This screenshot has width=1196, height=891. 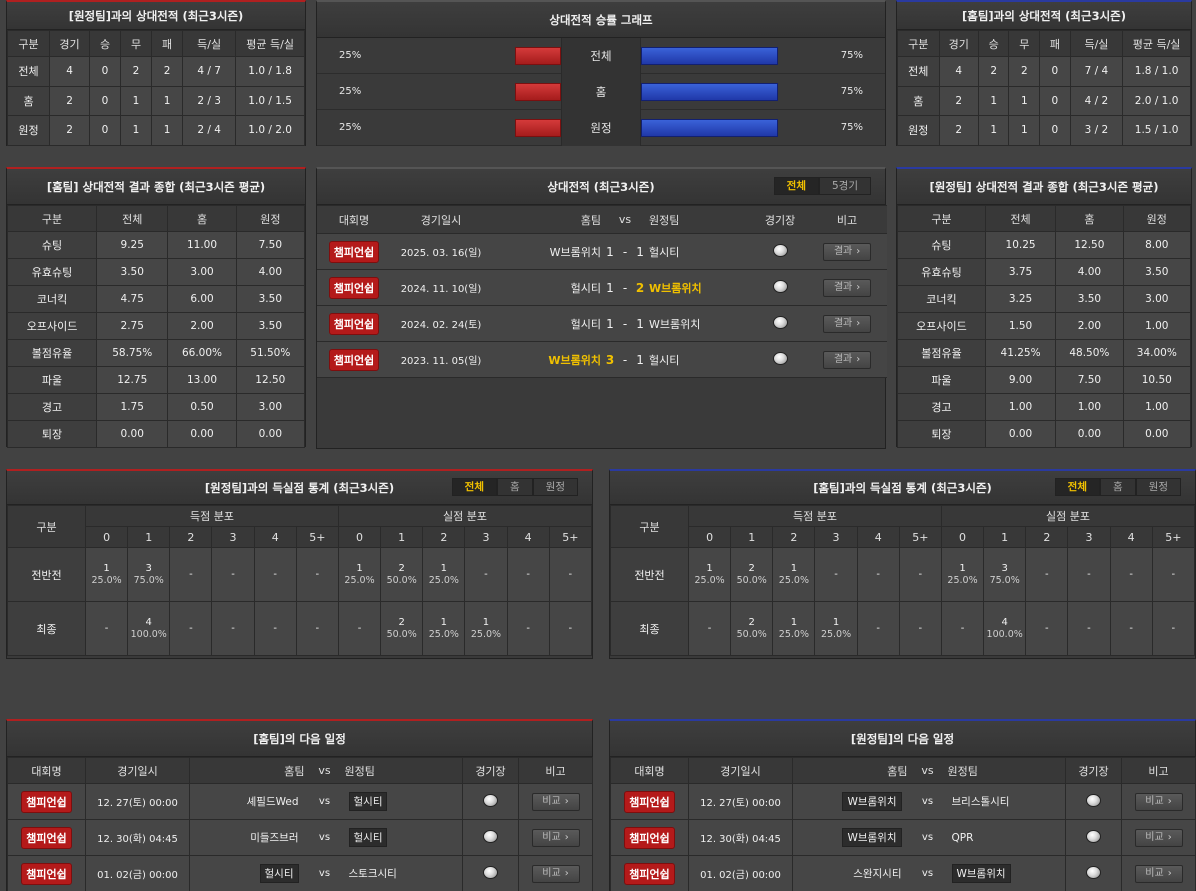 I want to click on away-goals-tabs: 전체 홈 원정, so click(x=514, y=487).